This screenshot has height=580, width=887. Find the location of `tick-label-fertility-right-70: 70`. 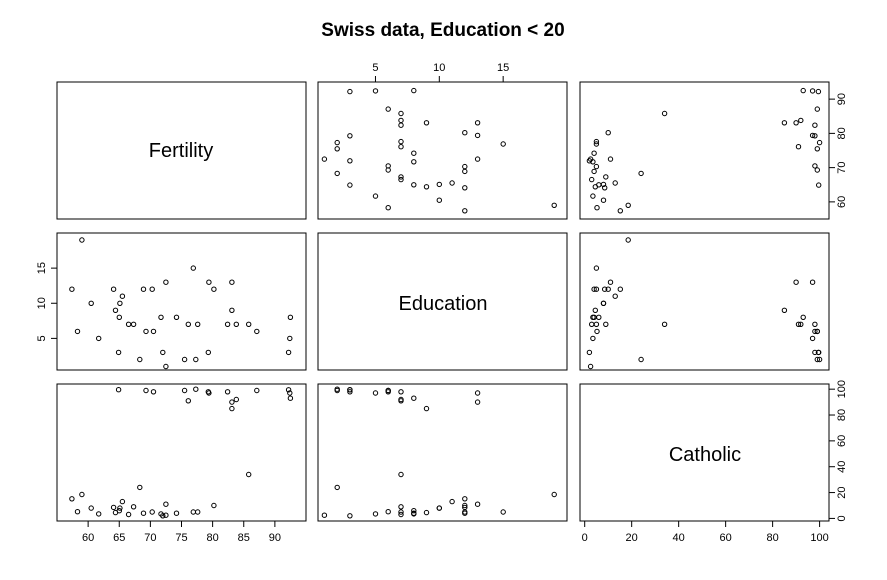

tick-label-fertility-right-70: 70 is located at coordinates (842, 168).